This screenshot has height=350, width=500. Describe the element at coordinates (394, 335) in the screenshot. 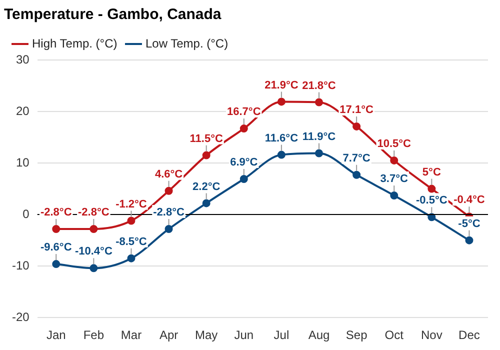

I see `x-tick-label: Oct` at that location.